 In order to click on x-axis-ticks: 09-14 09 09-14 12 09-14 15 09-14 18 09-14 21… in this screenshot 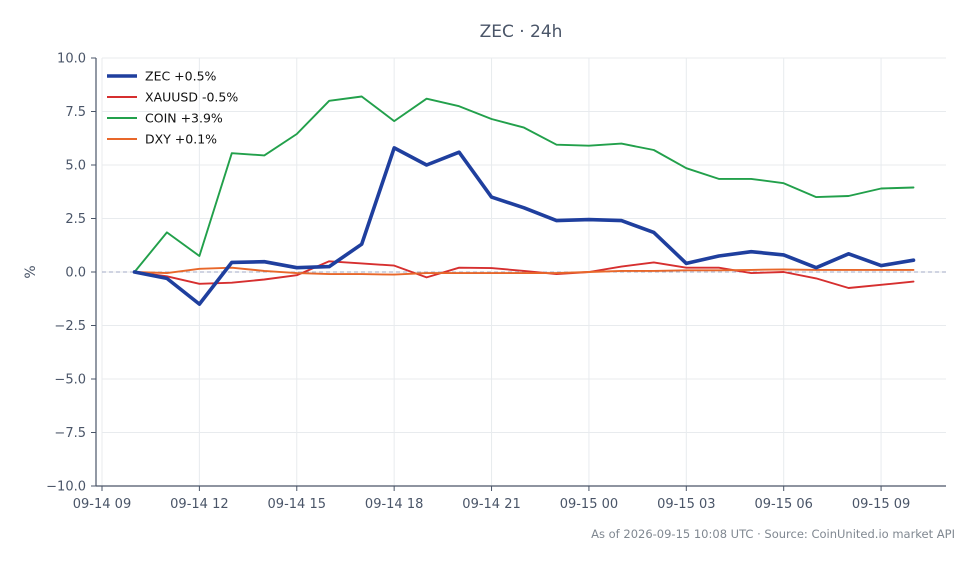, I will do `click(491, 499)`.